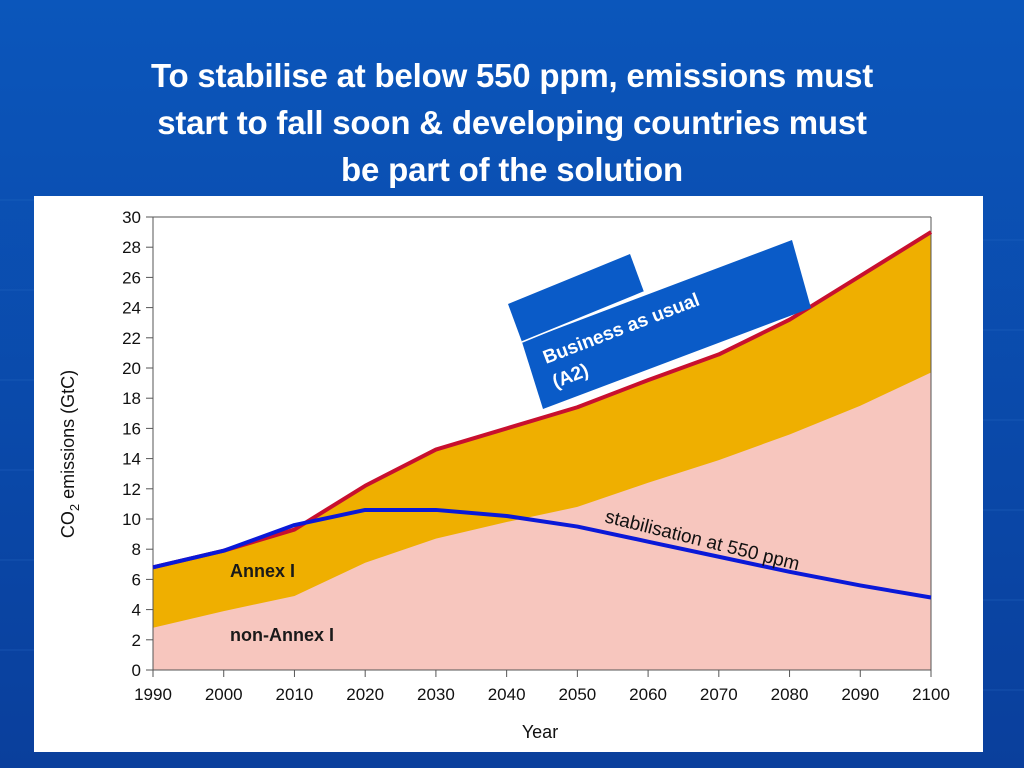  Describe the element at coordinates (68, 524) in the screenshot. I see `y-axis-title-main: CO` at that location.